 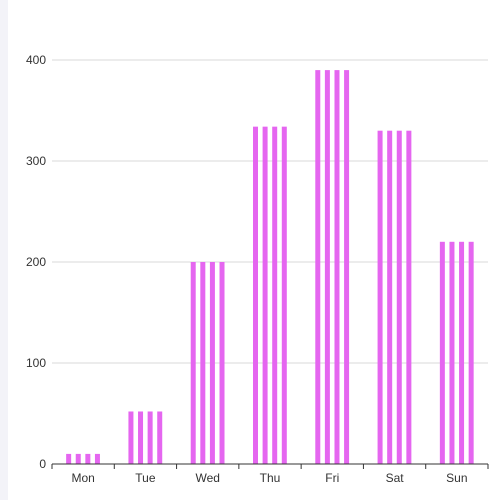 What do you see at coordinates (395, 478) in the screenshot?
I see `x-tick-label: Sat` at bounding box center [395, 478].